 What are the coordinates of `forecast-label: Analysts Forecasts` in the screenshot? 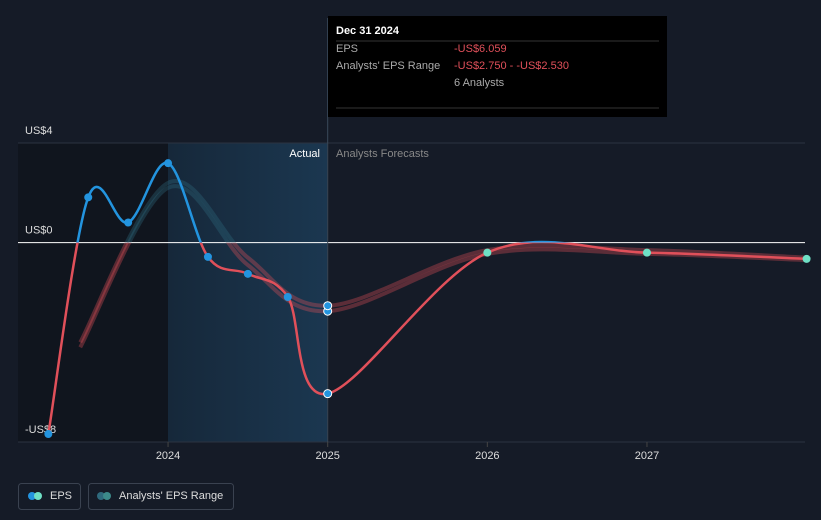 It's located at (382, 154).